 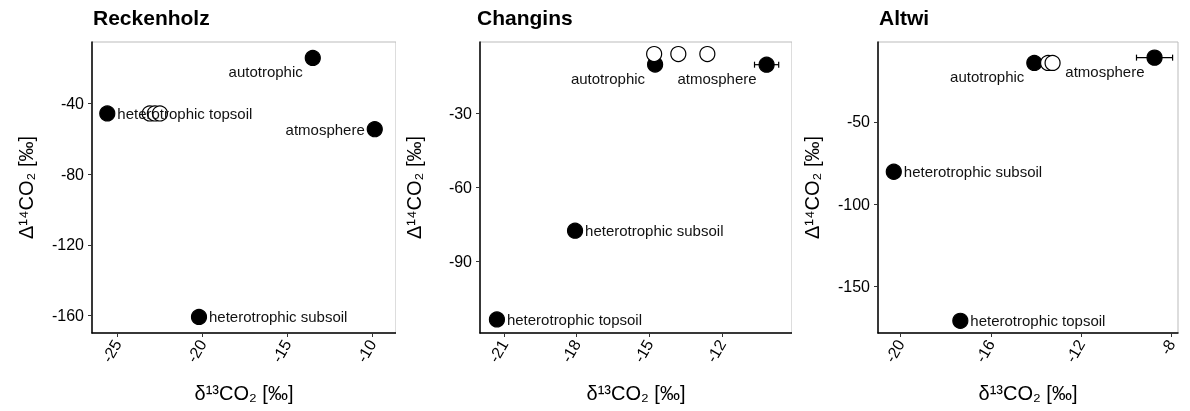 What do you see at coordinates (854, 204) in the screenshot?
I see `y-tick-label: -100` at bounding box center [854, 204].